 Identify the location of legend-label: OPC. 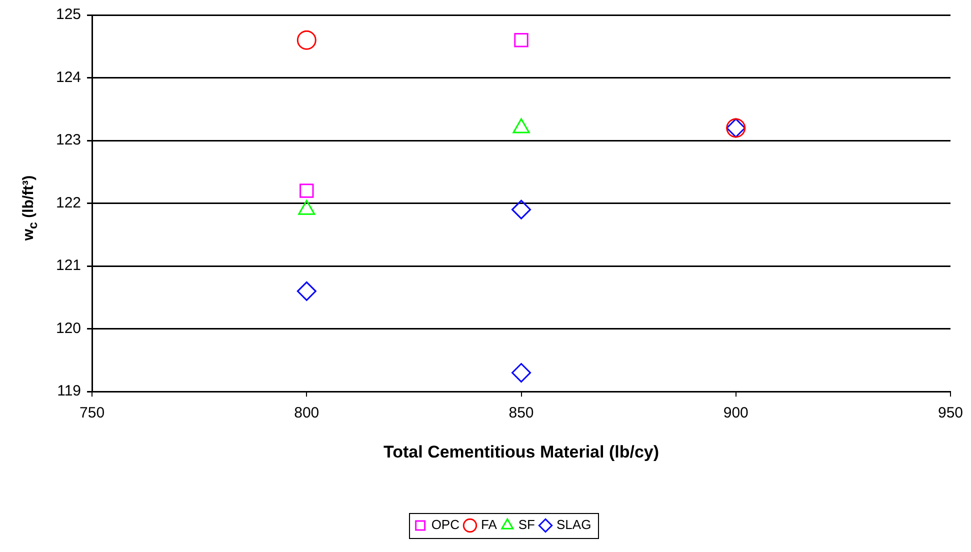
(445, 524).